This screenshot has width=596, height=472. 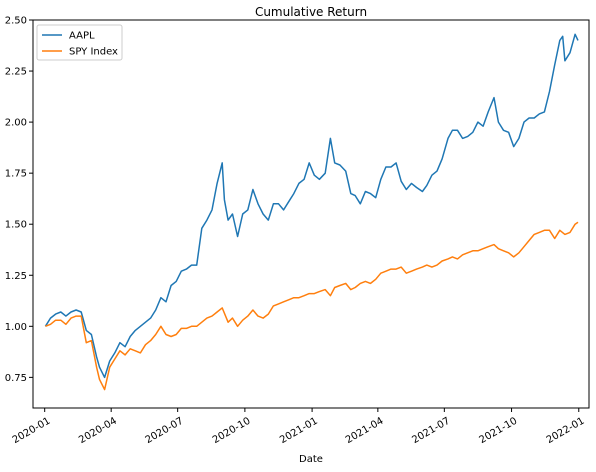 I want to click on x-tick-label: 2020-04, so click(x=98, y=431).